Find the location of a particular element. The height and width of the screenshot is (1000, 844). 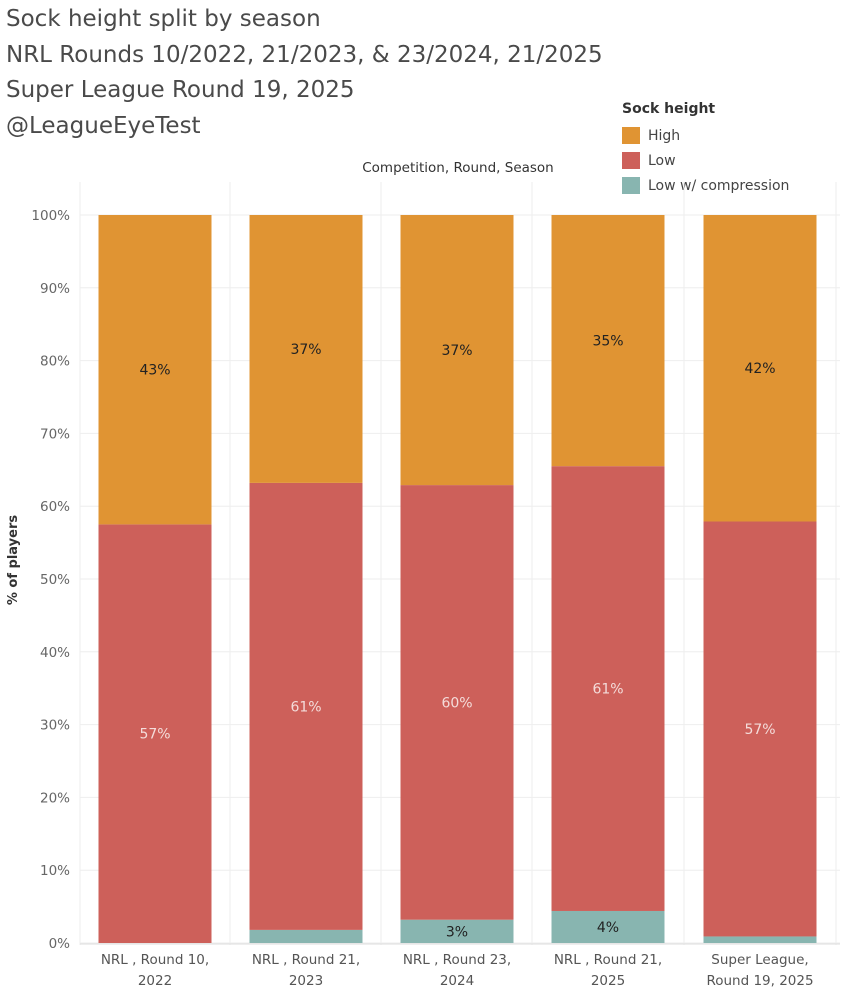

x-tick-label-line: Round 19, 2025 is located at coordinates (759, 981).